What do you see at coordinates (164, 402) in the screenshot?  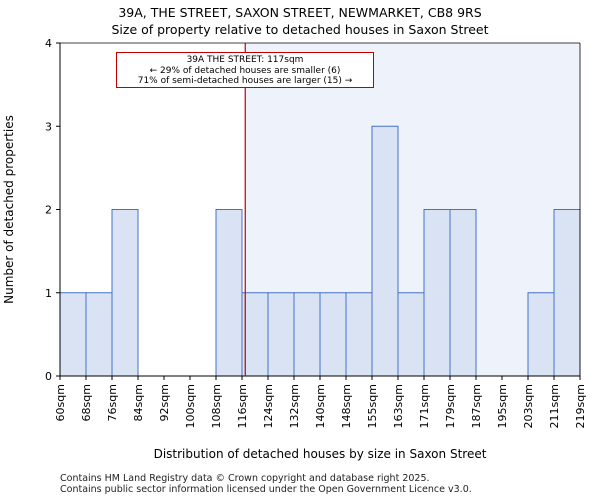 I see `x-tick-label: 92sqm` at bounding box center [164, 402].